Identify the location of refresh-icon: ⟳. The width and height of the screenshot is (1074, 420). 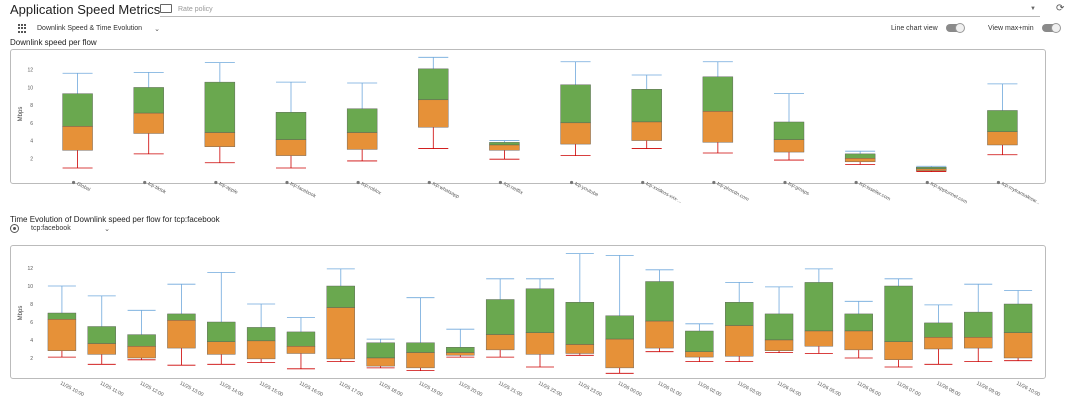
(1060, 8).